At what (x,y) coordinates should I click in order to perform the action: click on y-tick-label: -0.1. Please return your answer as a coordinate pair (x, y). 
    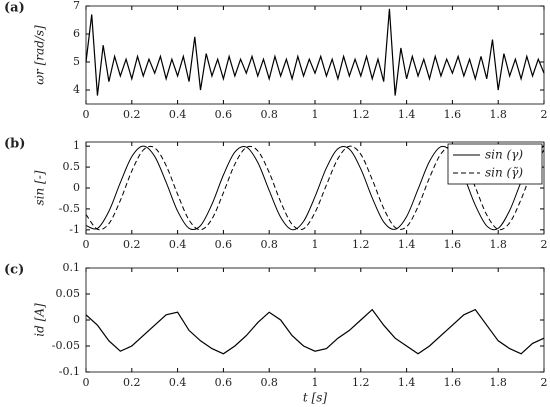
    Looking at the image, I should click on (69, 371).